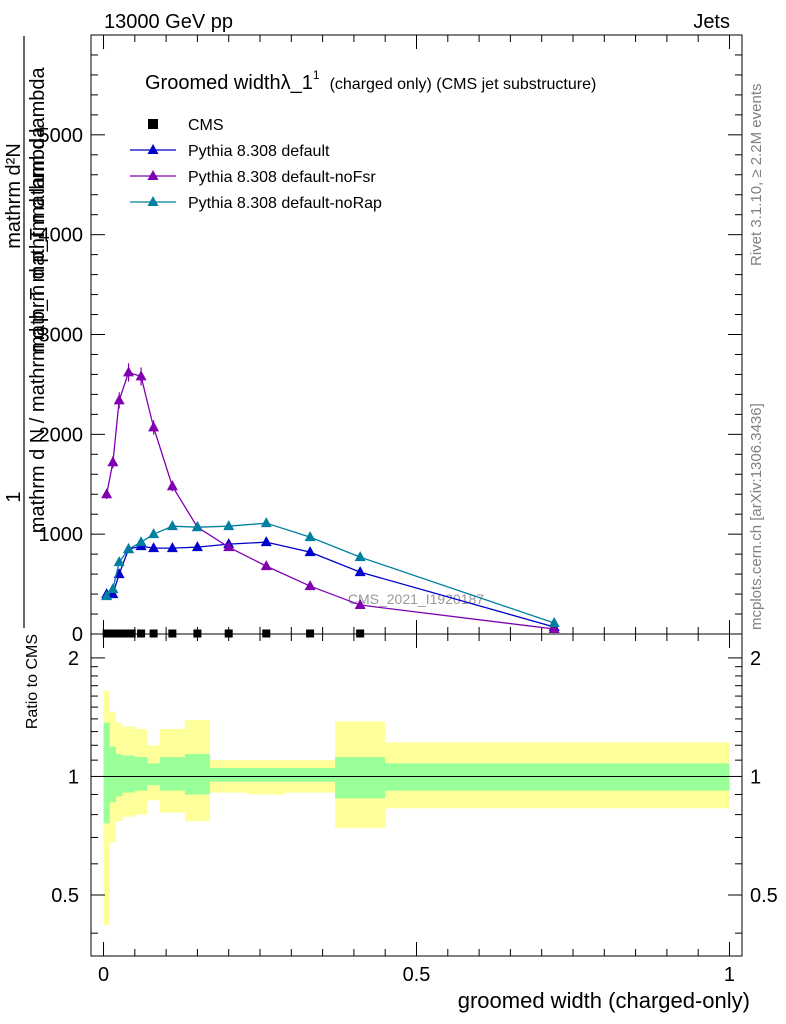 This screenshot has width=786, height=1024. What do you see at coordinates (755, 659) in the screenshot?
I see `ratio-y-tick-label-right: 2` at bounding box center [755, 659].